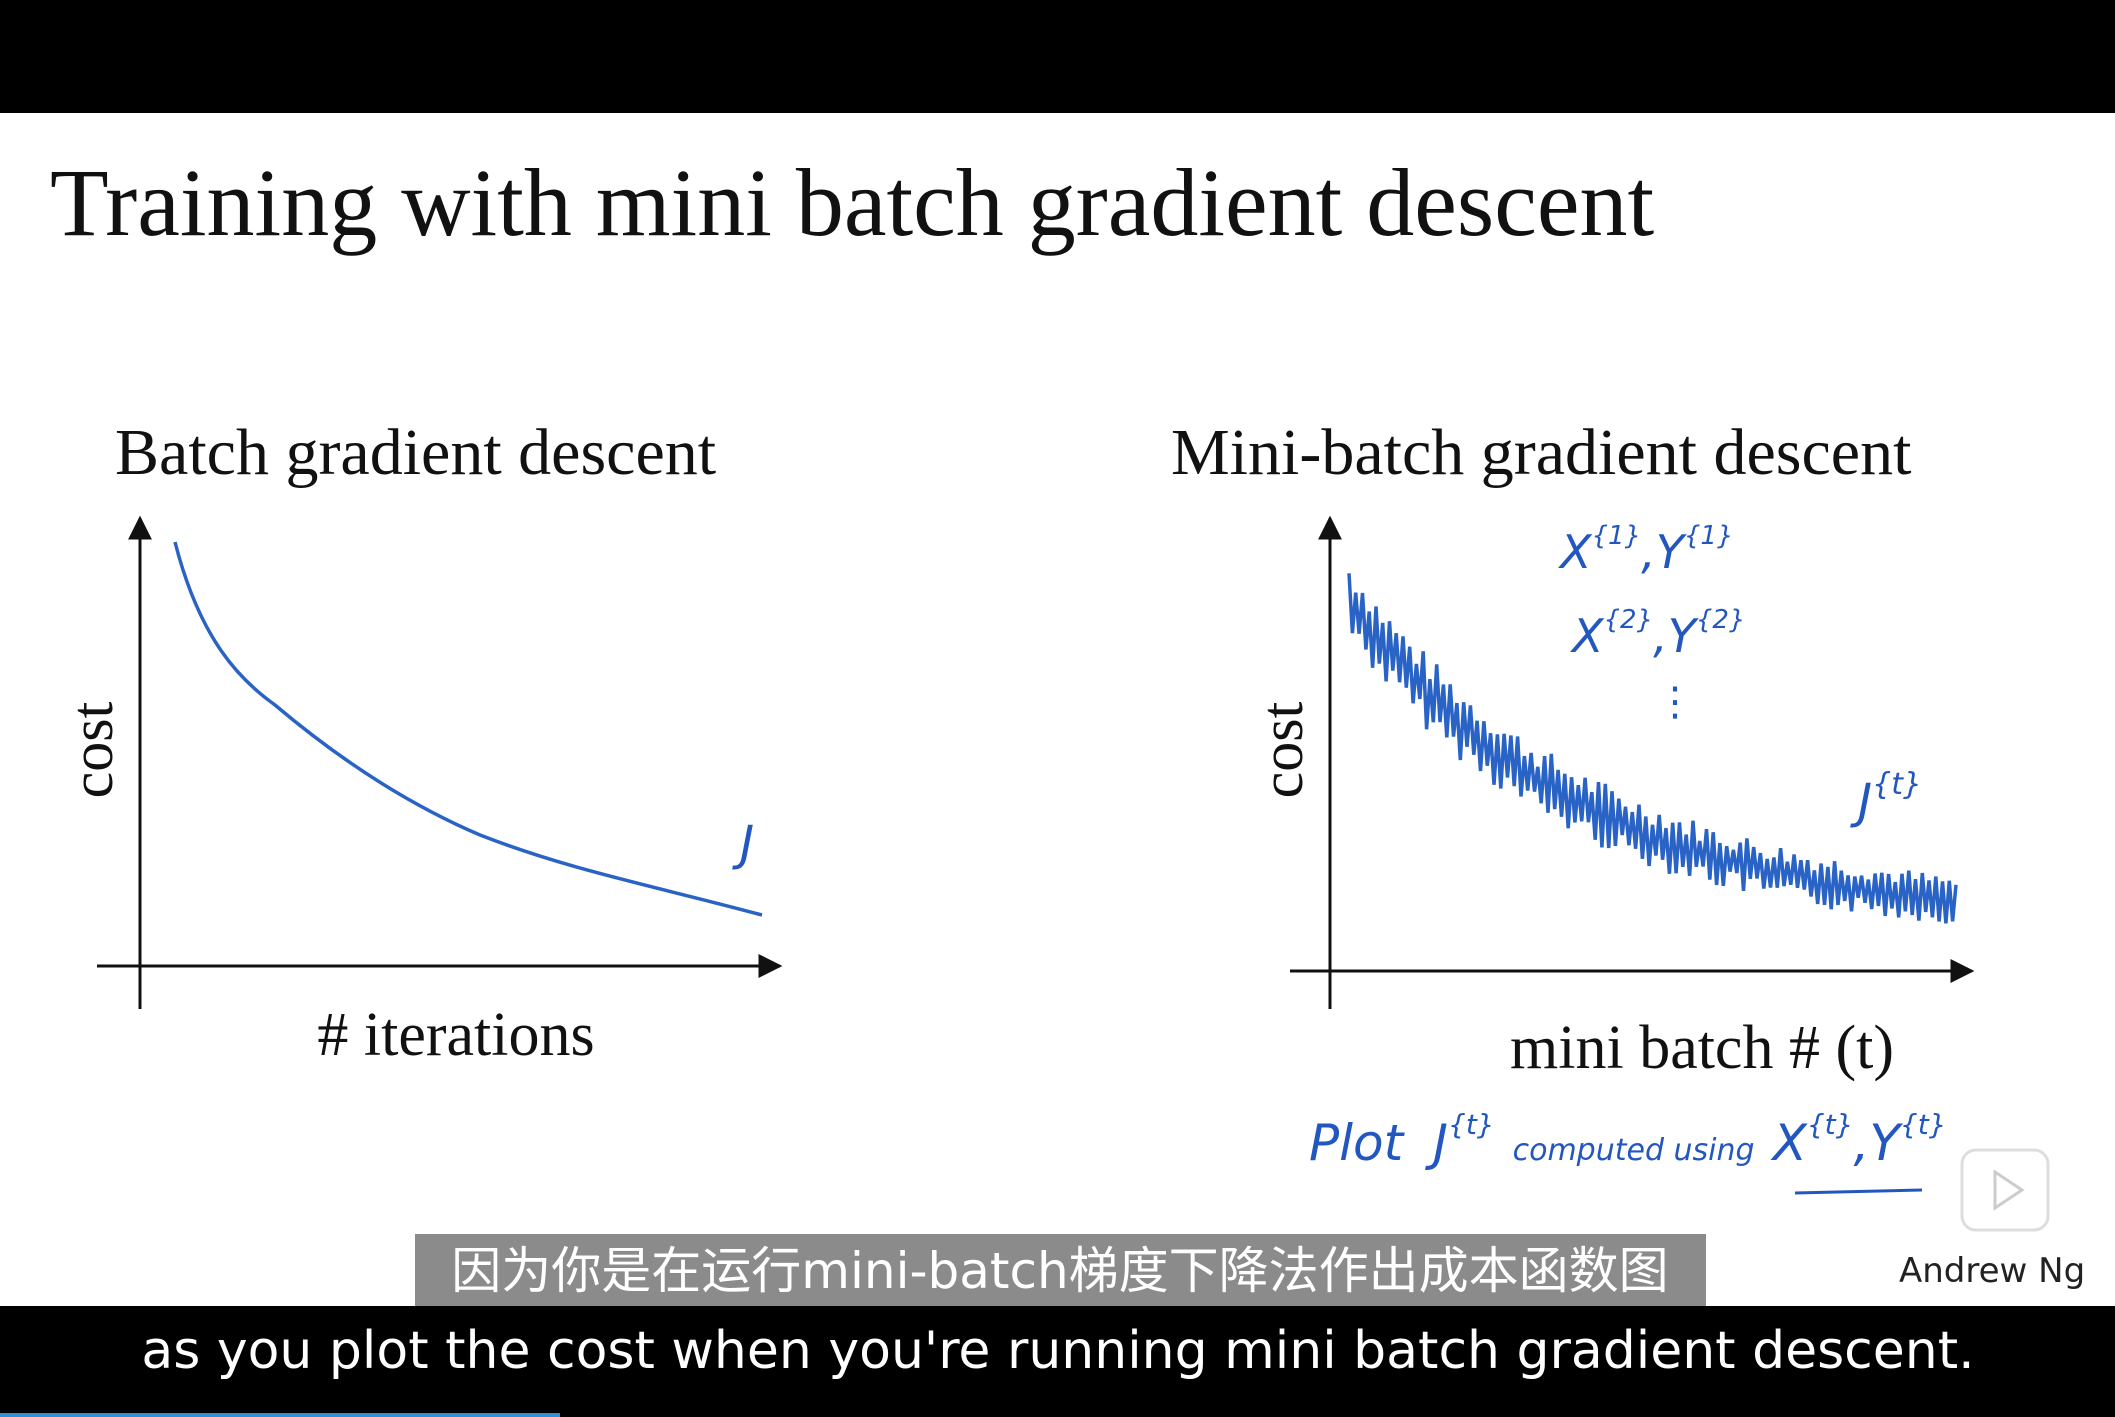  Describe the element at coordinates (1634, 1150) in the screenshot. I see `computed: computed using` at that location.